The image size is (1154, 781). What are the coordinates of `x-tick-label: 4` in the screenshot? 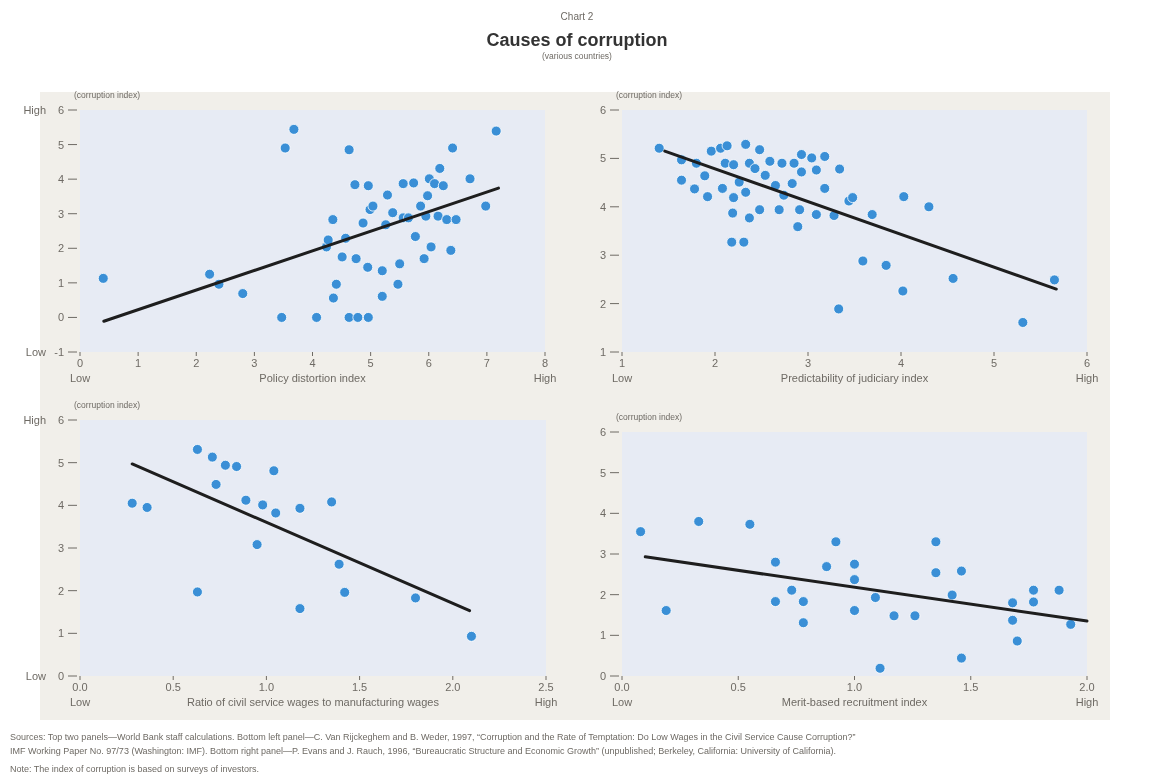 It's located at (312, 363).